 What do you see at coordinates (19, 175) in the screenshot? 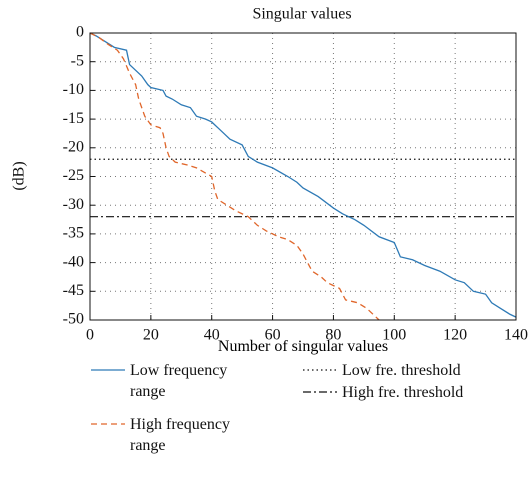
I see `y-axis-label: (dB)` at bounding box center [19, 175].